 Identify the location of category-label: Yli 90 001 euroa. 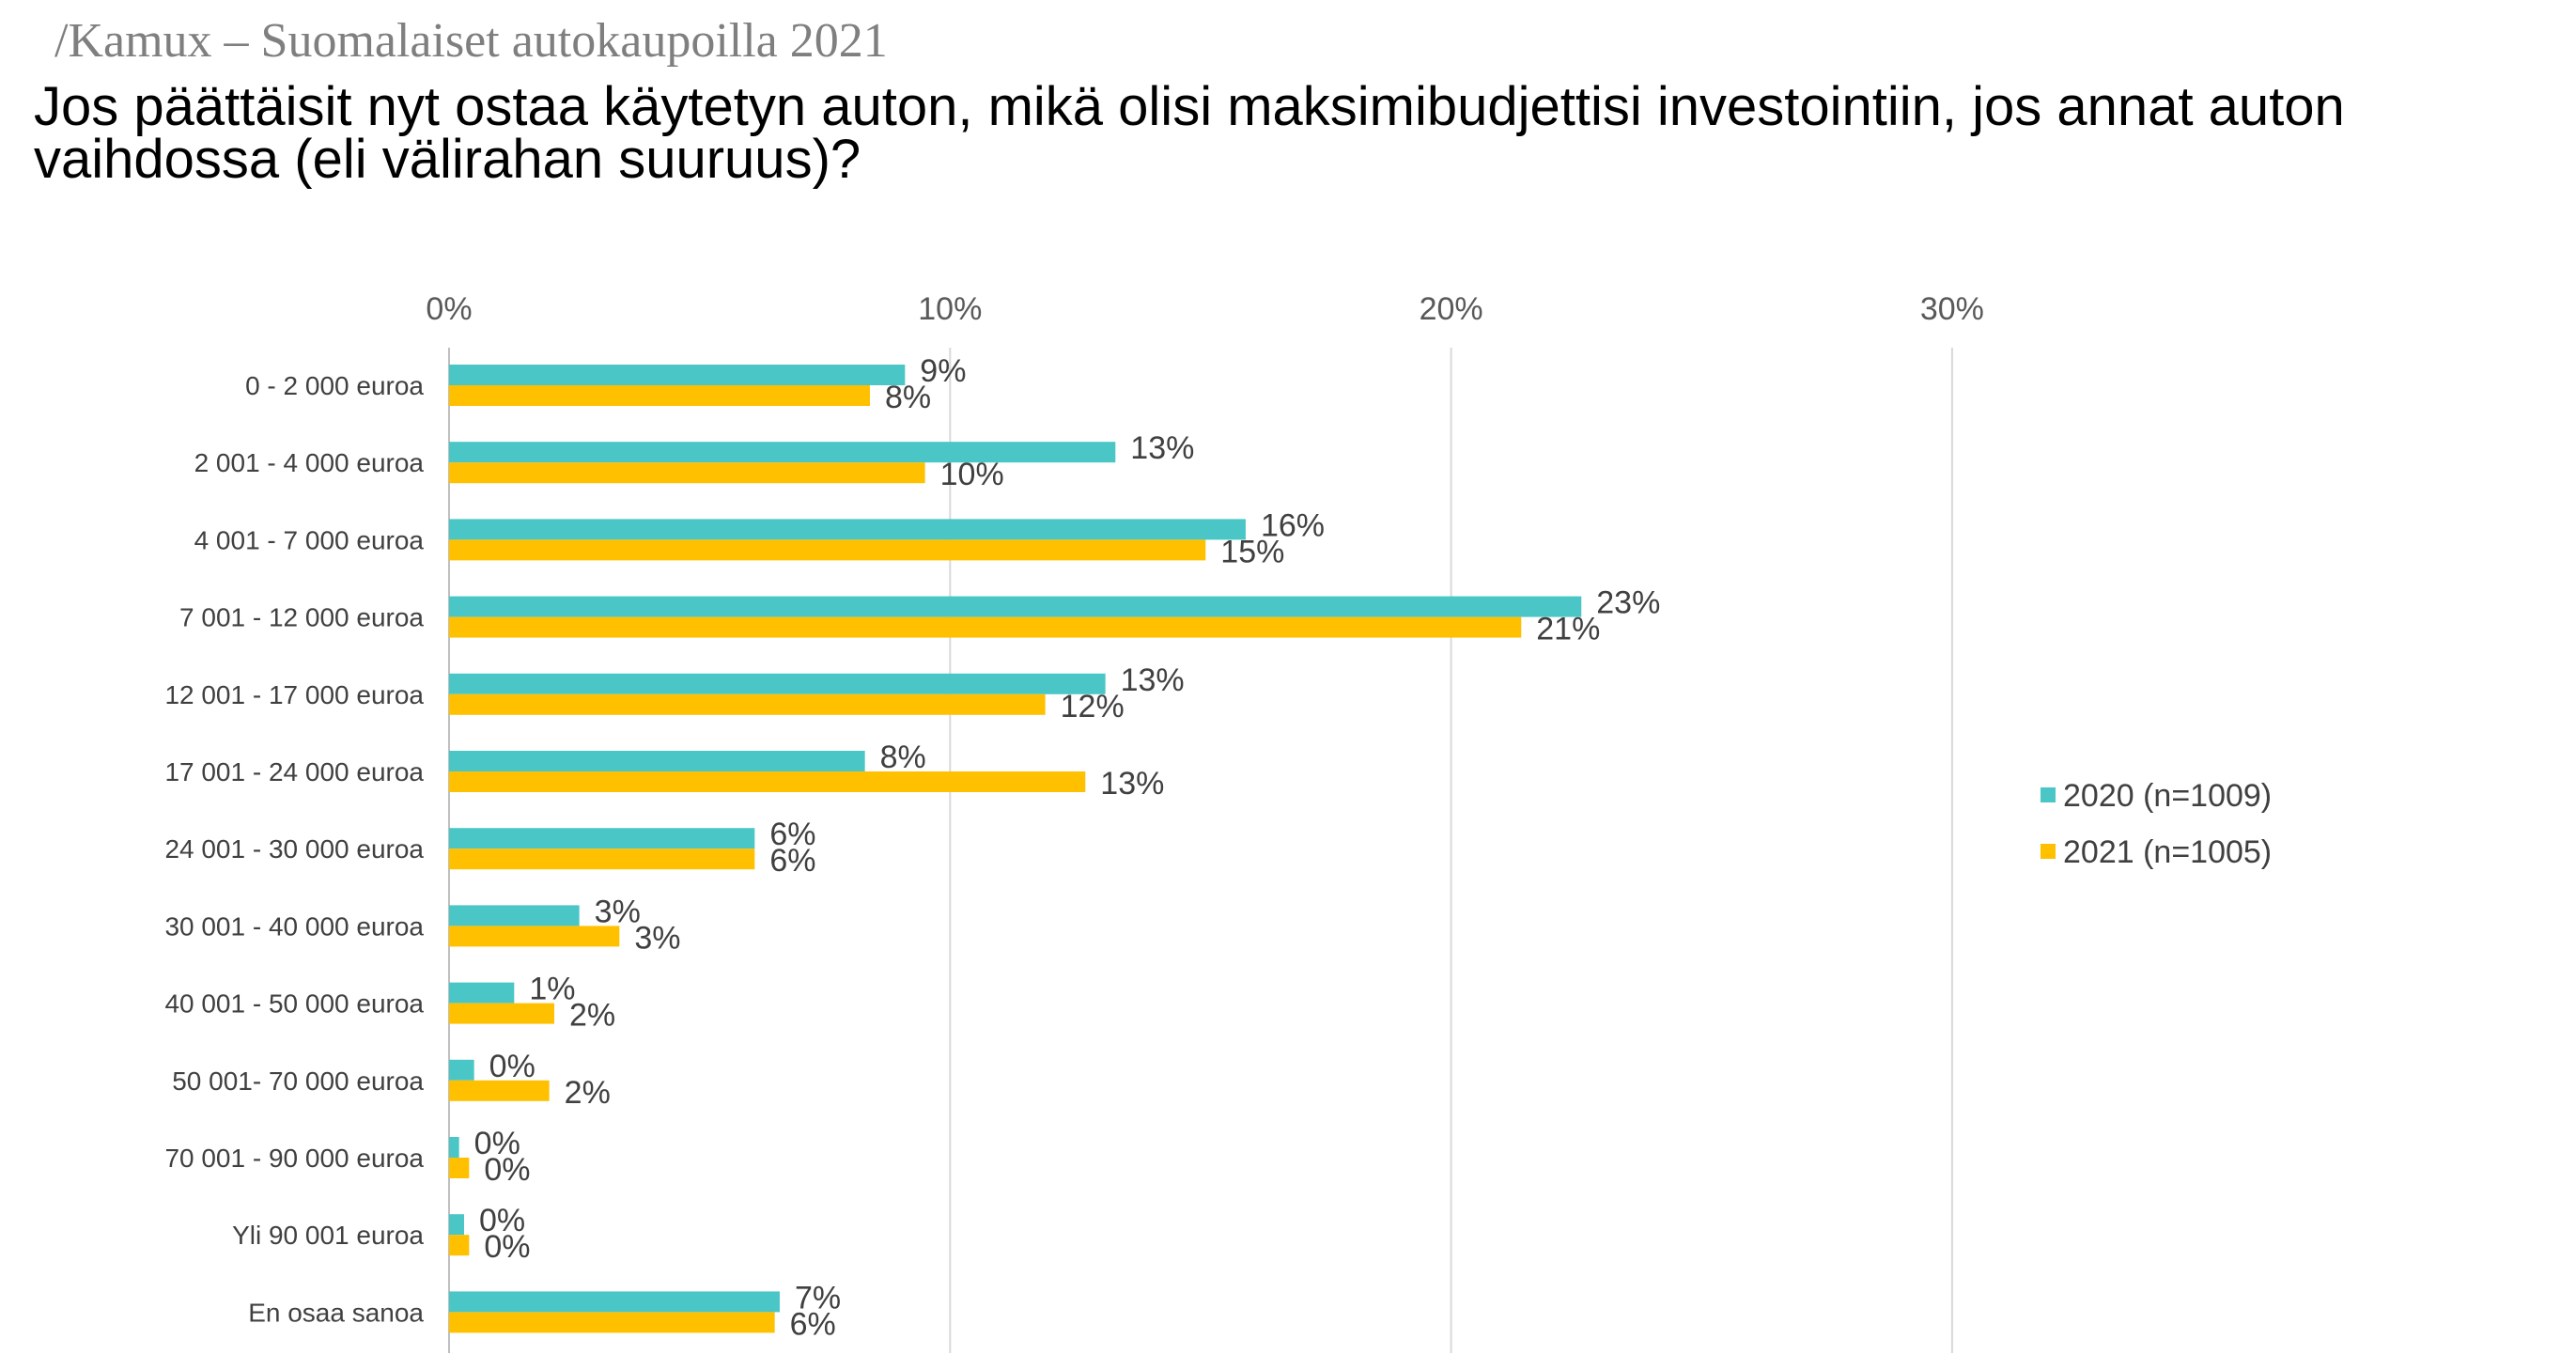
(328, 1235).